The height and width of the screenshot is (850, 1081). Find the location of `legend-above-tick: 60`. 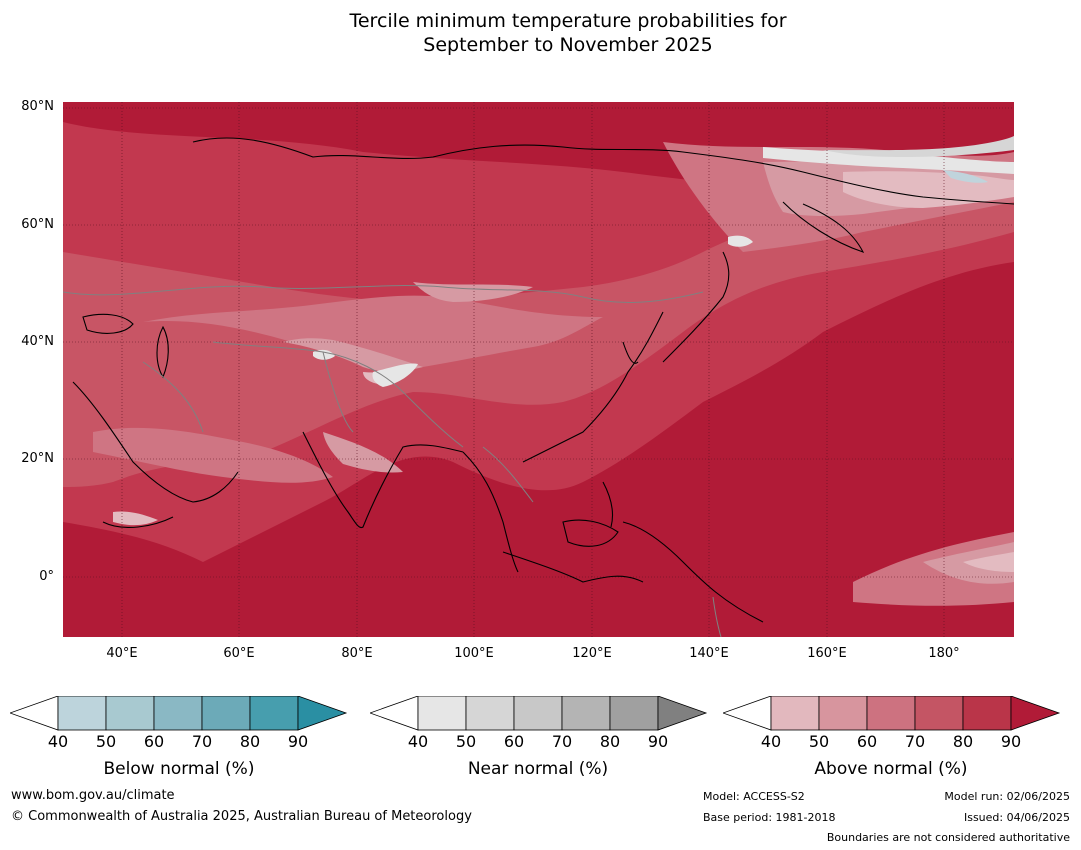

legend-above-tick: 60 is located at coordinates (867, 741).